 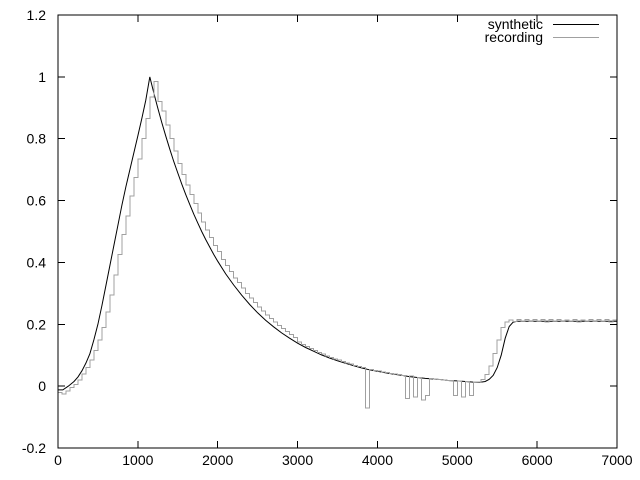 I want to click on x-axis-tick-label: 0, so click(x=58, y=460).